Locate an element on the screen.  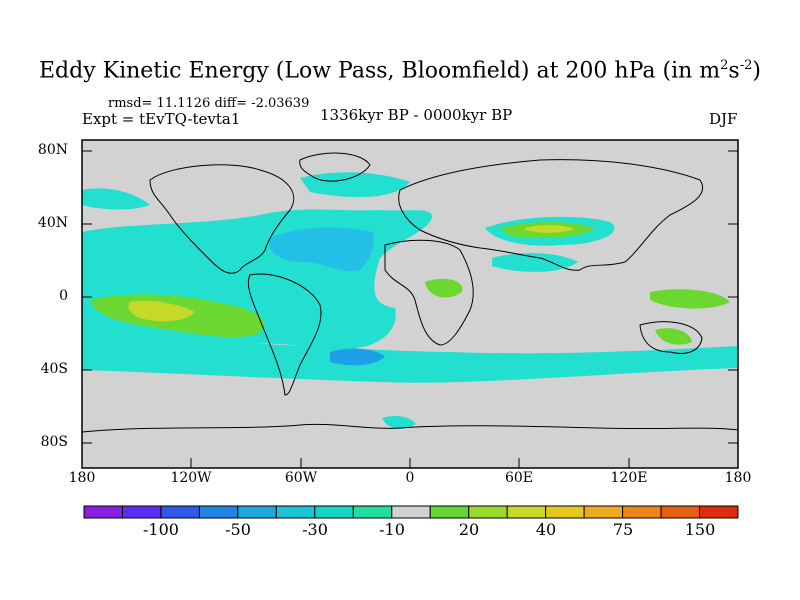
field-africa-green is located at coordinates (444, 288).